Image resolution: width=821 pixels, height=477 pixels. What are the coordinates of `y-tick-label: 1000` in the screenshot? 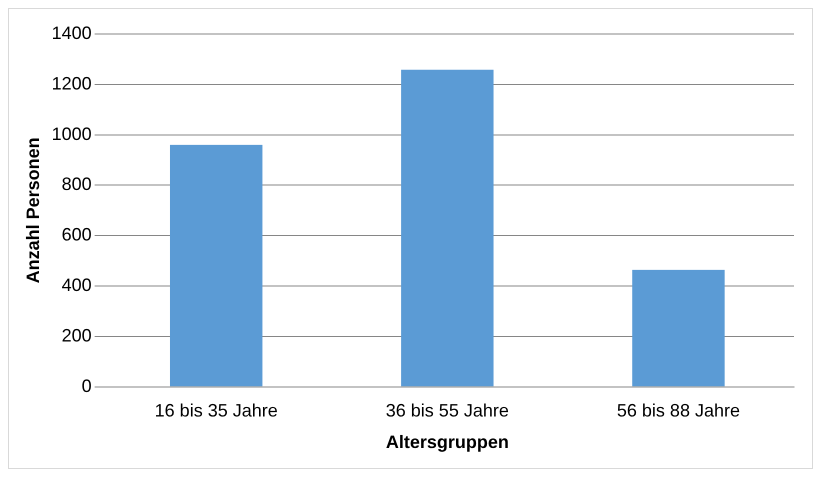 It's located at (72, 134).